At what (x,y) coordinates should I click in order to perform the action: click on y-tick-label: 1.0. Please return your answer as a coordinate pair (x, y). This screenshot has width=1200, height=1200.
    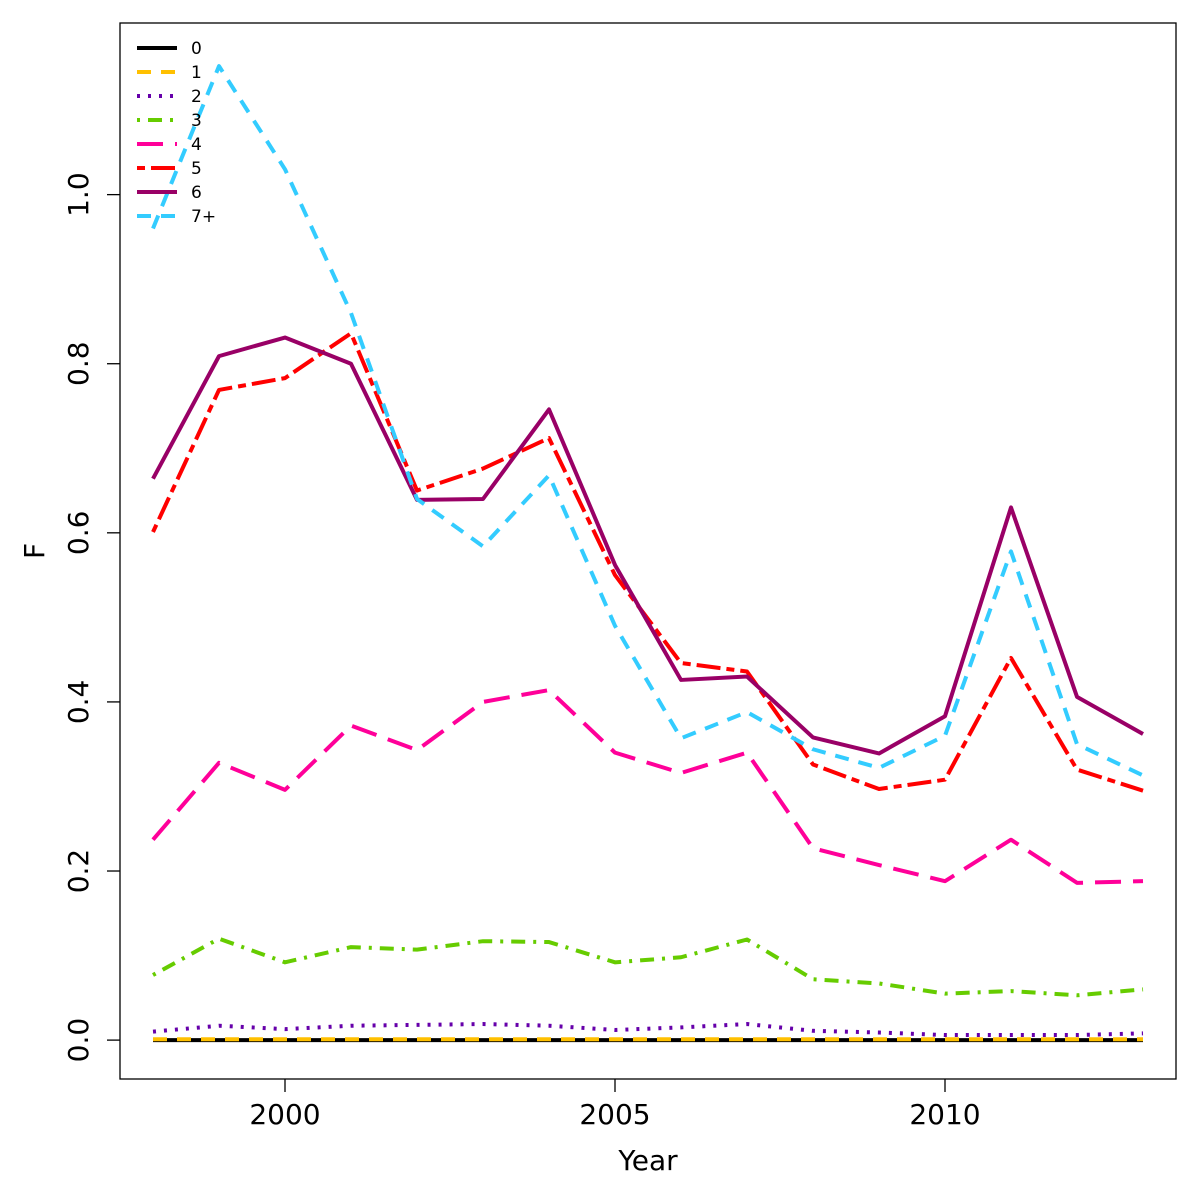
    Looking at the image, I should click on (78, 194).